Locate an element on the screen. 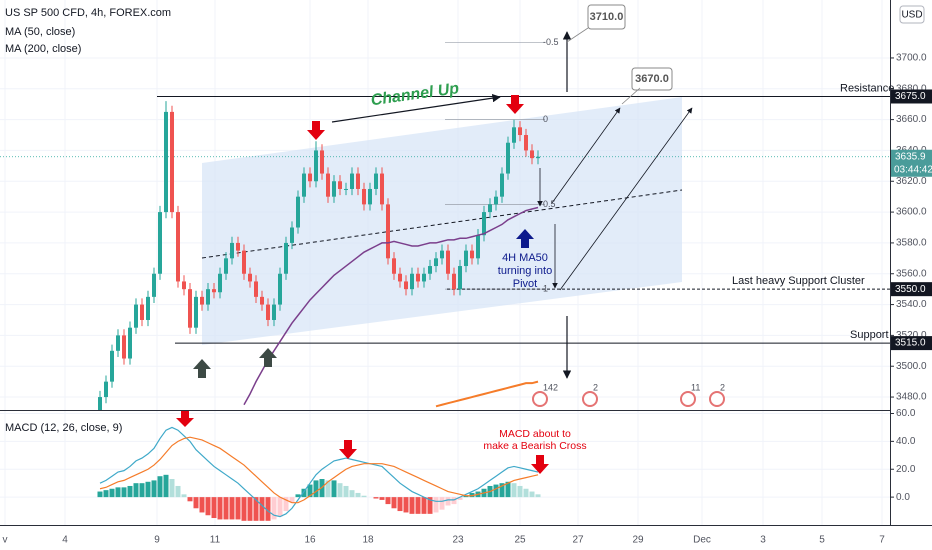 The height and width of the screenshot is (550, 932). y-tick-label: 3660.0 is located at coordinates (911, 119).